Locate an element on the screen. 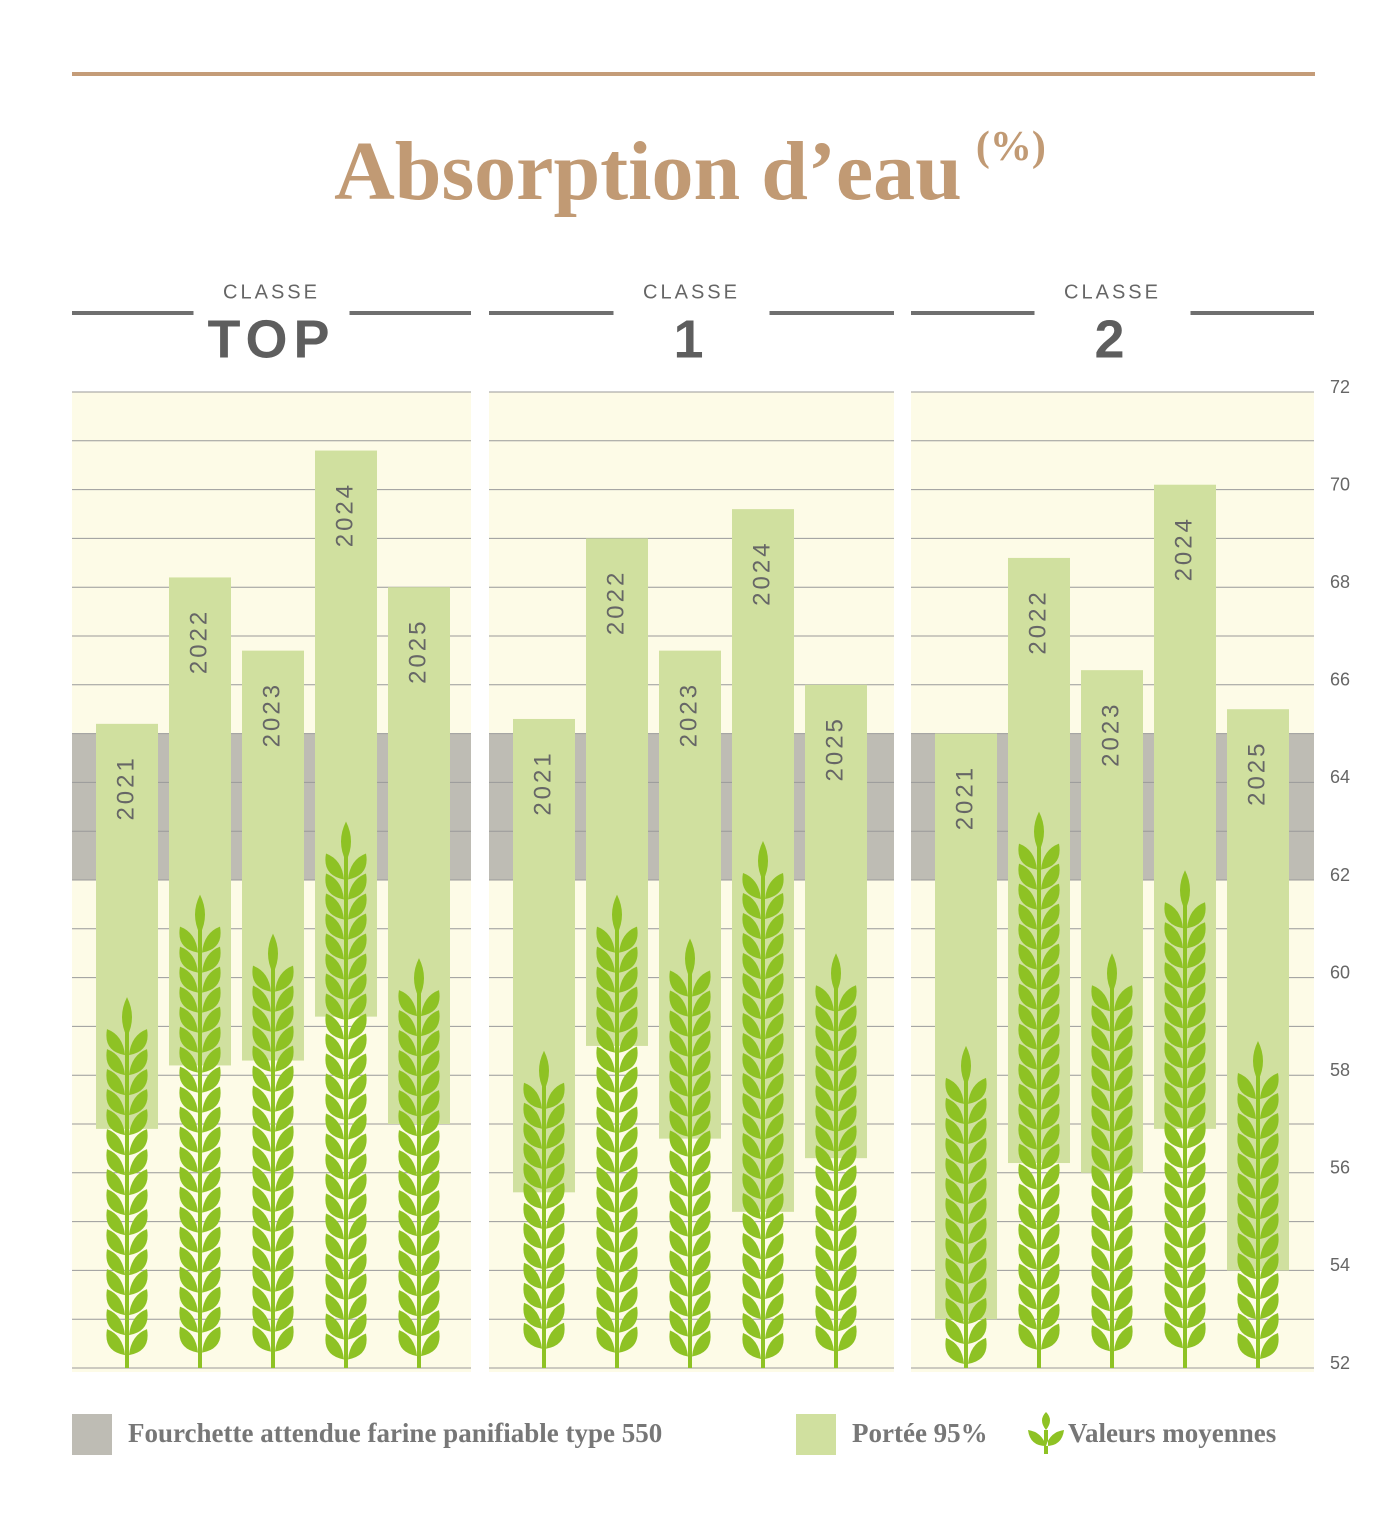 The width and height of the screenshot is (1388, 1525). title-unit: (%) is located at coordinates (1011, 147).